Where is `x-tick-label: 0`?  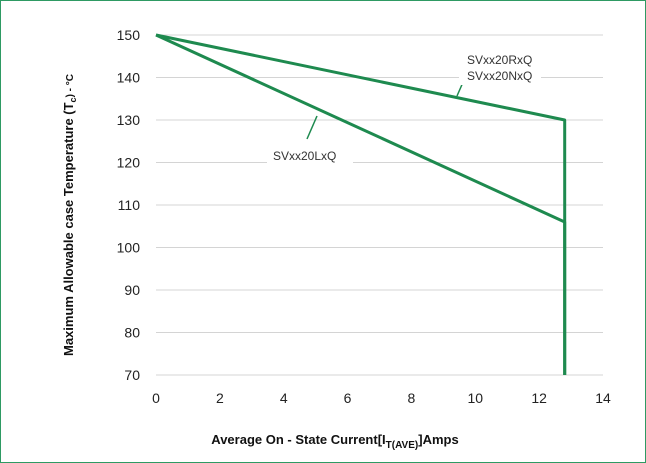
x-tick-label: 0 is located at coordinates (156, 398).